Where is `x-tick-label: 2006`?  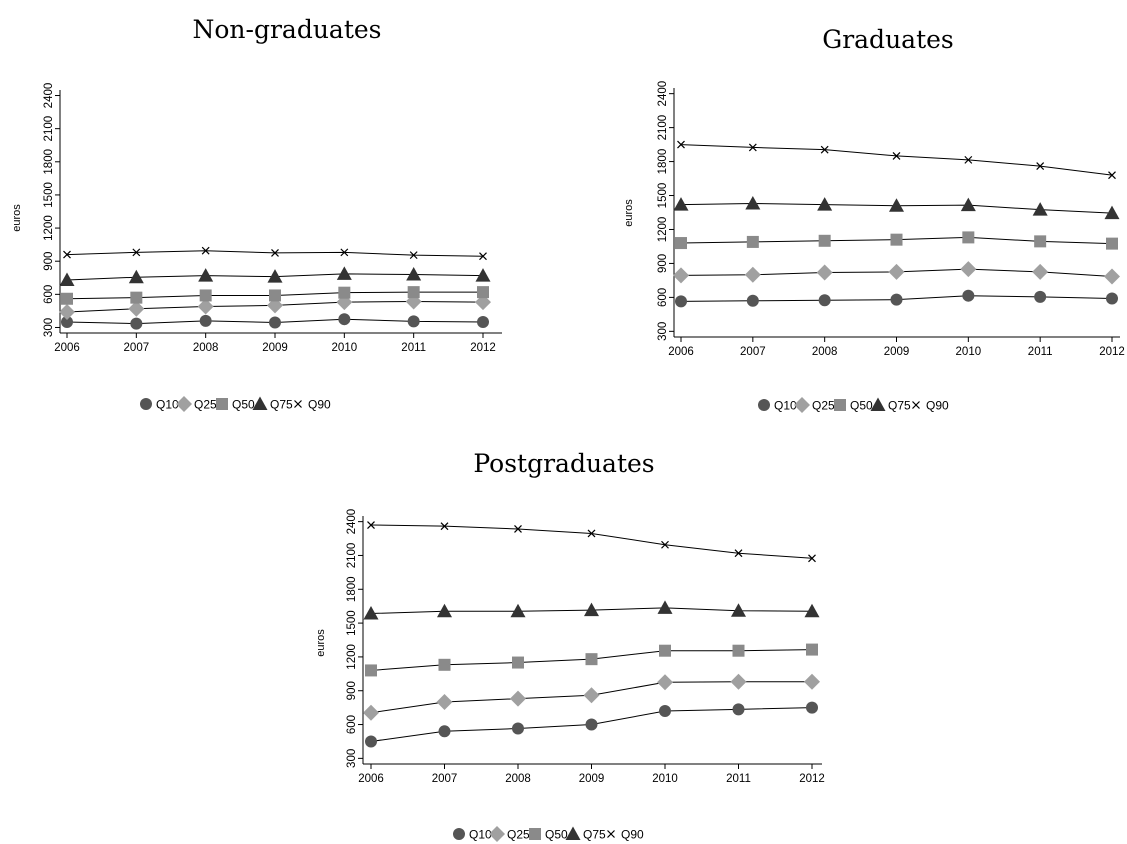
x-tick-label: 2006 is located at coordinates (681, 352).